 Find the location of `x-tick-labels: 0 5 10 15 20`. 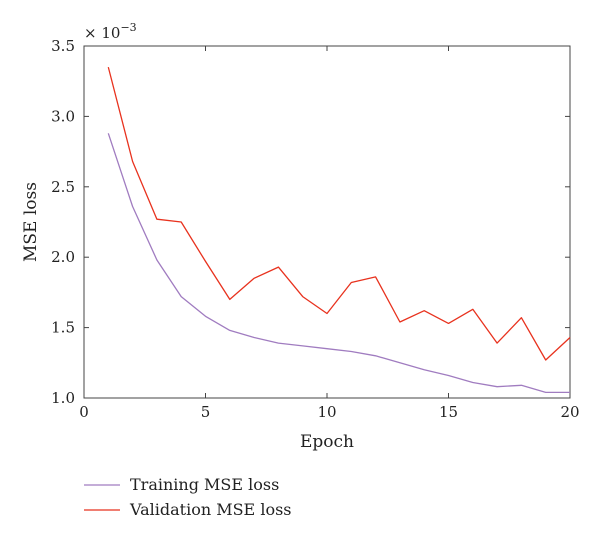

x-tick-labels: 0 5 10 15 20 is located at coordinates (329, 412).